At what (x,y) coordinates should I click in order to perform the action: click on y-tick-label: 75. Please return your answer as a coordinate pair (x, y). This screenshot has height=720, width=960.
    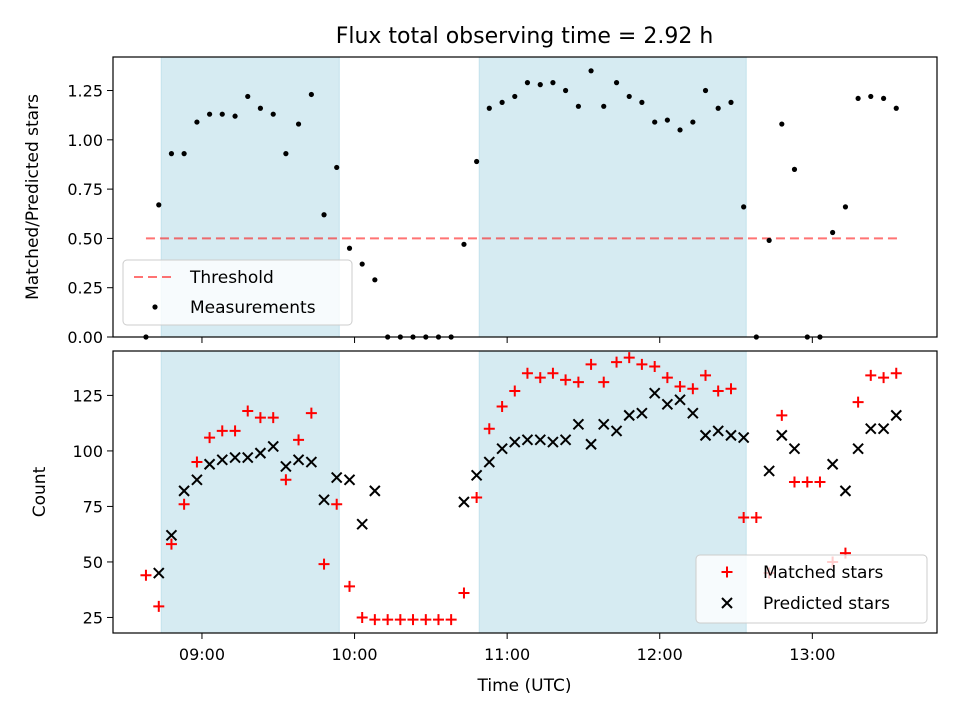
    Looking at the image, I should click on (93, 506).